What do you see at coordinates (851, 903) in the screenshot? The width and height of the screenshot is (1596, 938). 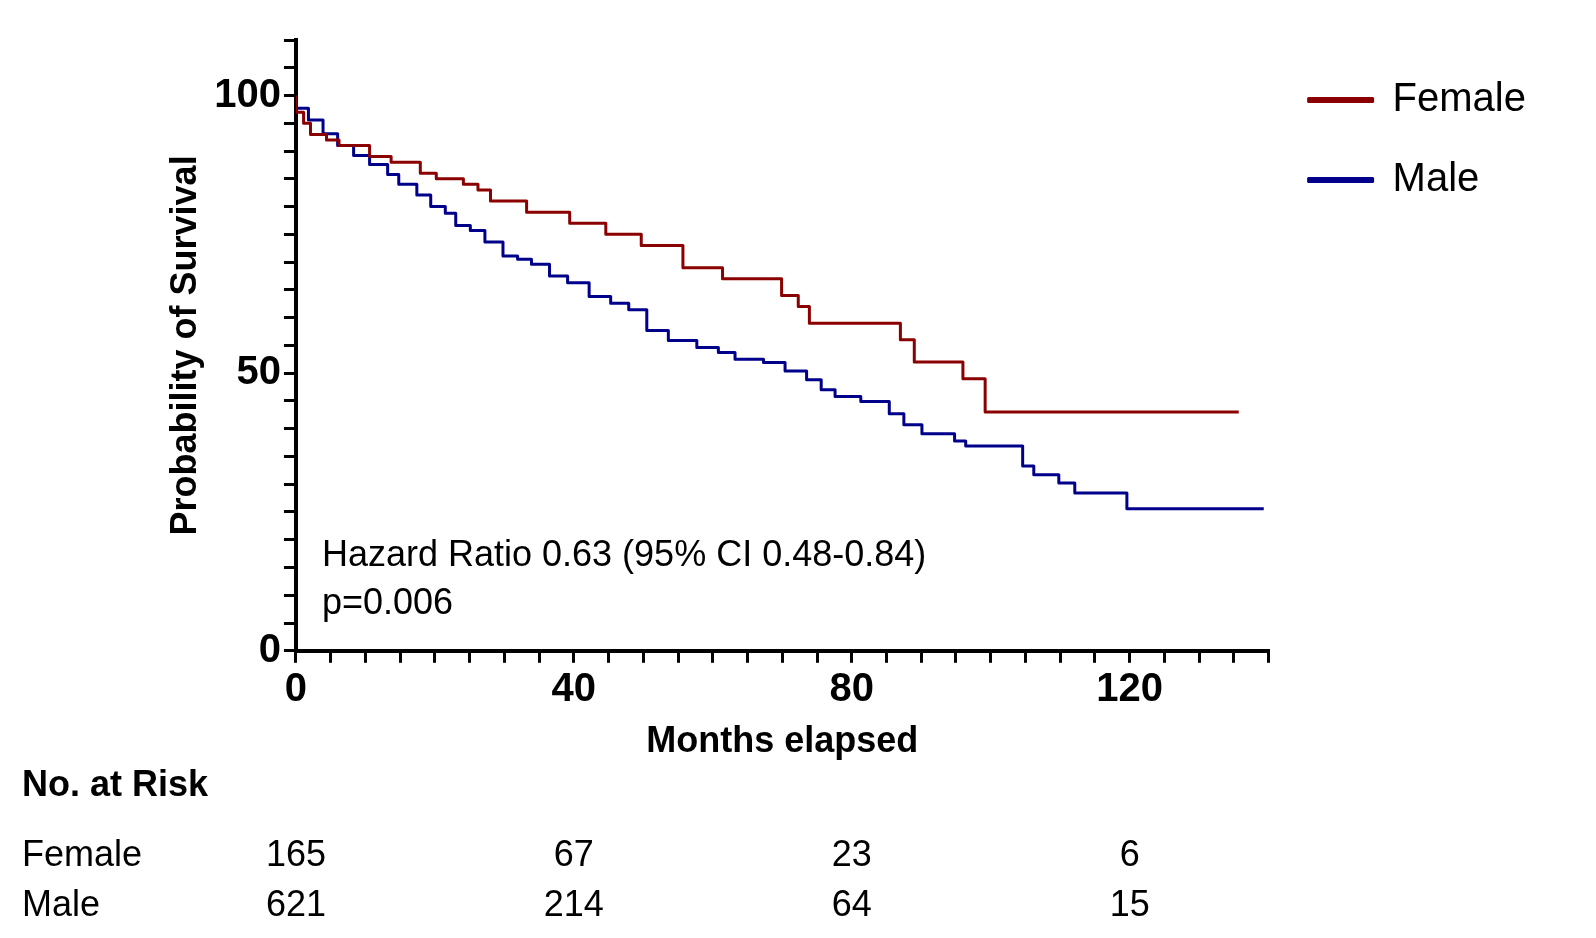 I see `text: 64` at bounding box center [851, 903].